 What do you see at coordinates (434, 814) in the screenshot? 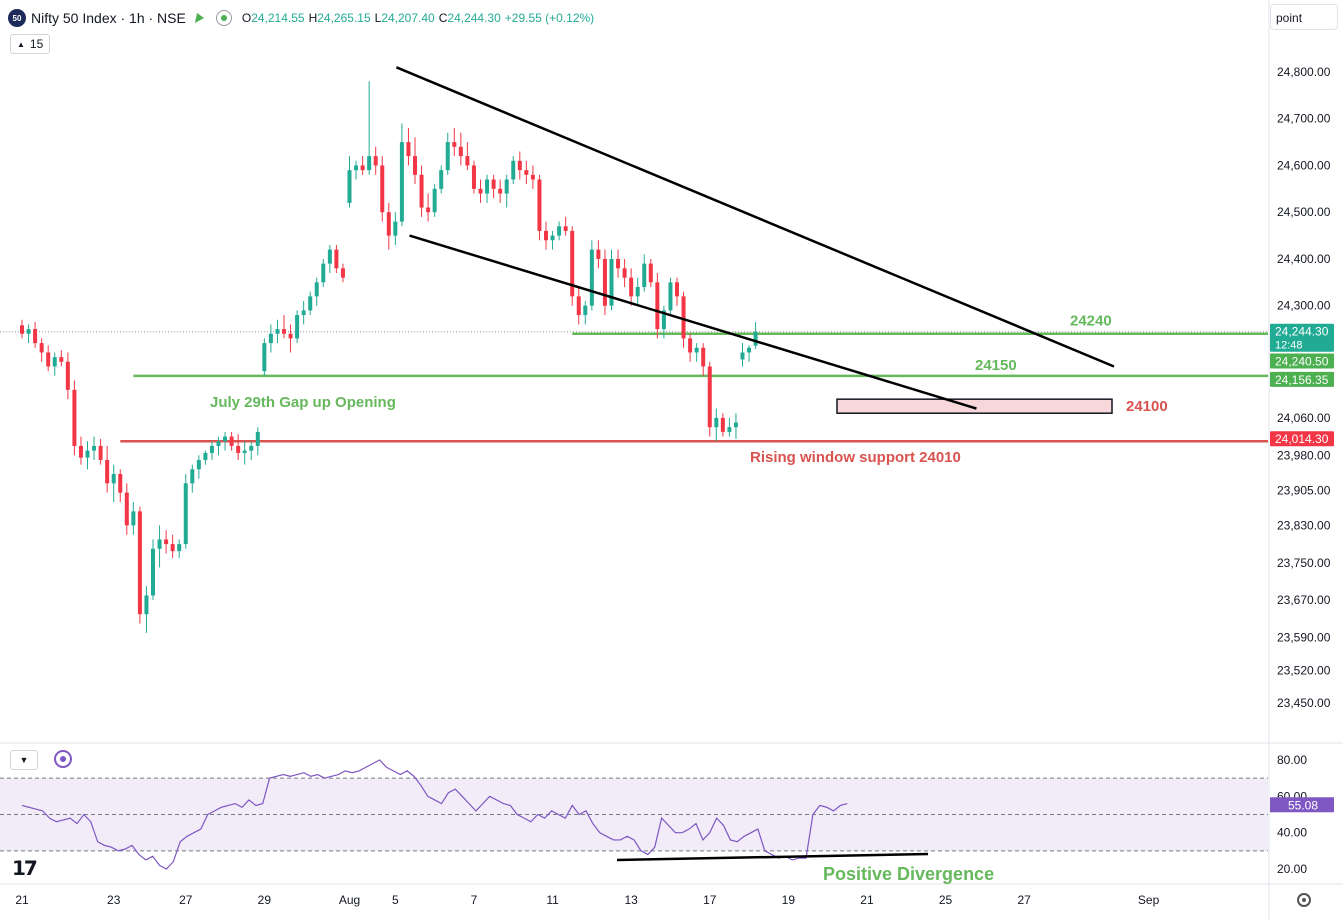
I see `rsi-line` at bounding box center [434, 814].